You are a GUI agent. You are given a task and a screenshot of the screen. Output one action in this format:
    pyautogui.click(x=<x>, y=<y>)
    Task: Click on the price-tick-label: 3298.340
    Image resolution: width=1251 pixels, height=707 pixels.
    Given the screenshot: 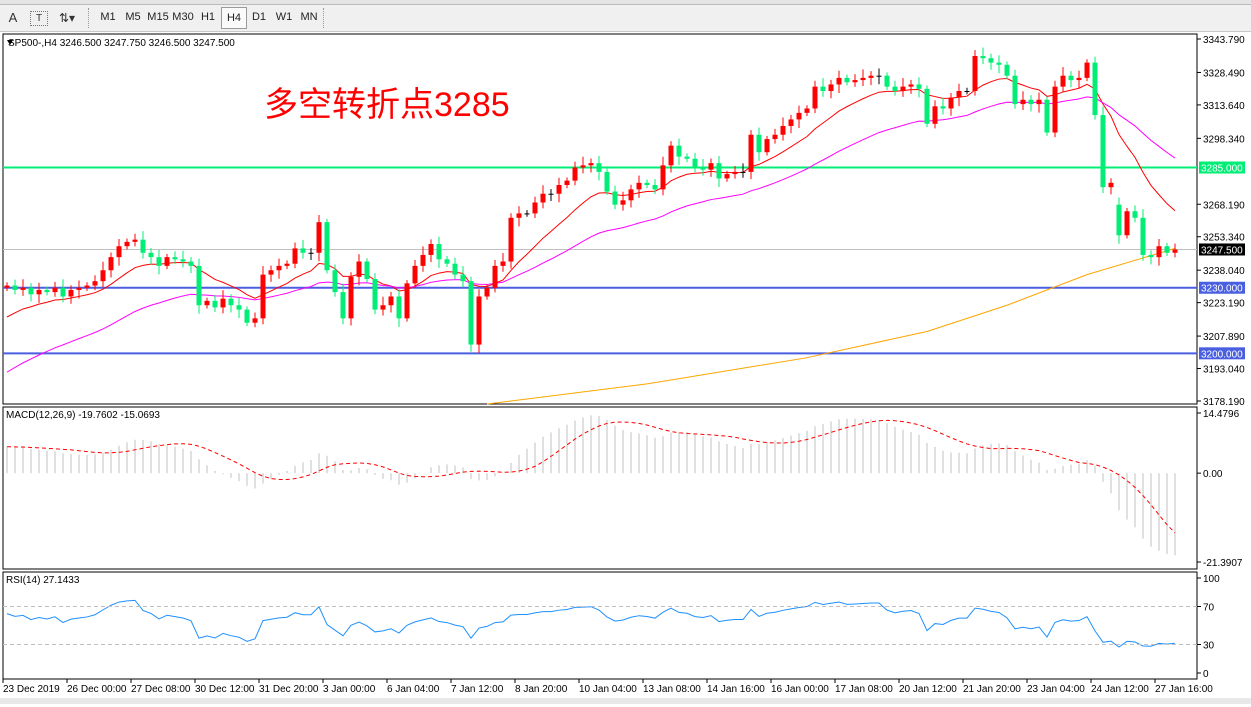 What is the action you would take?
    pyautogui.click(x=1224, y=139)
    